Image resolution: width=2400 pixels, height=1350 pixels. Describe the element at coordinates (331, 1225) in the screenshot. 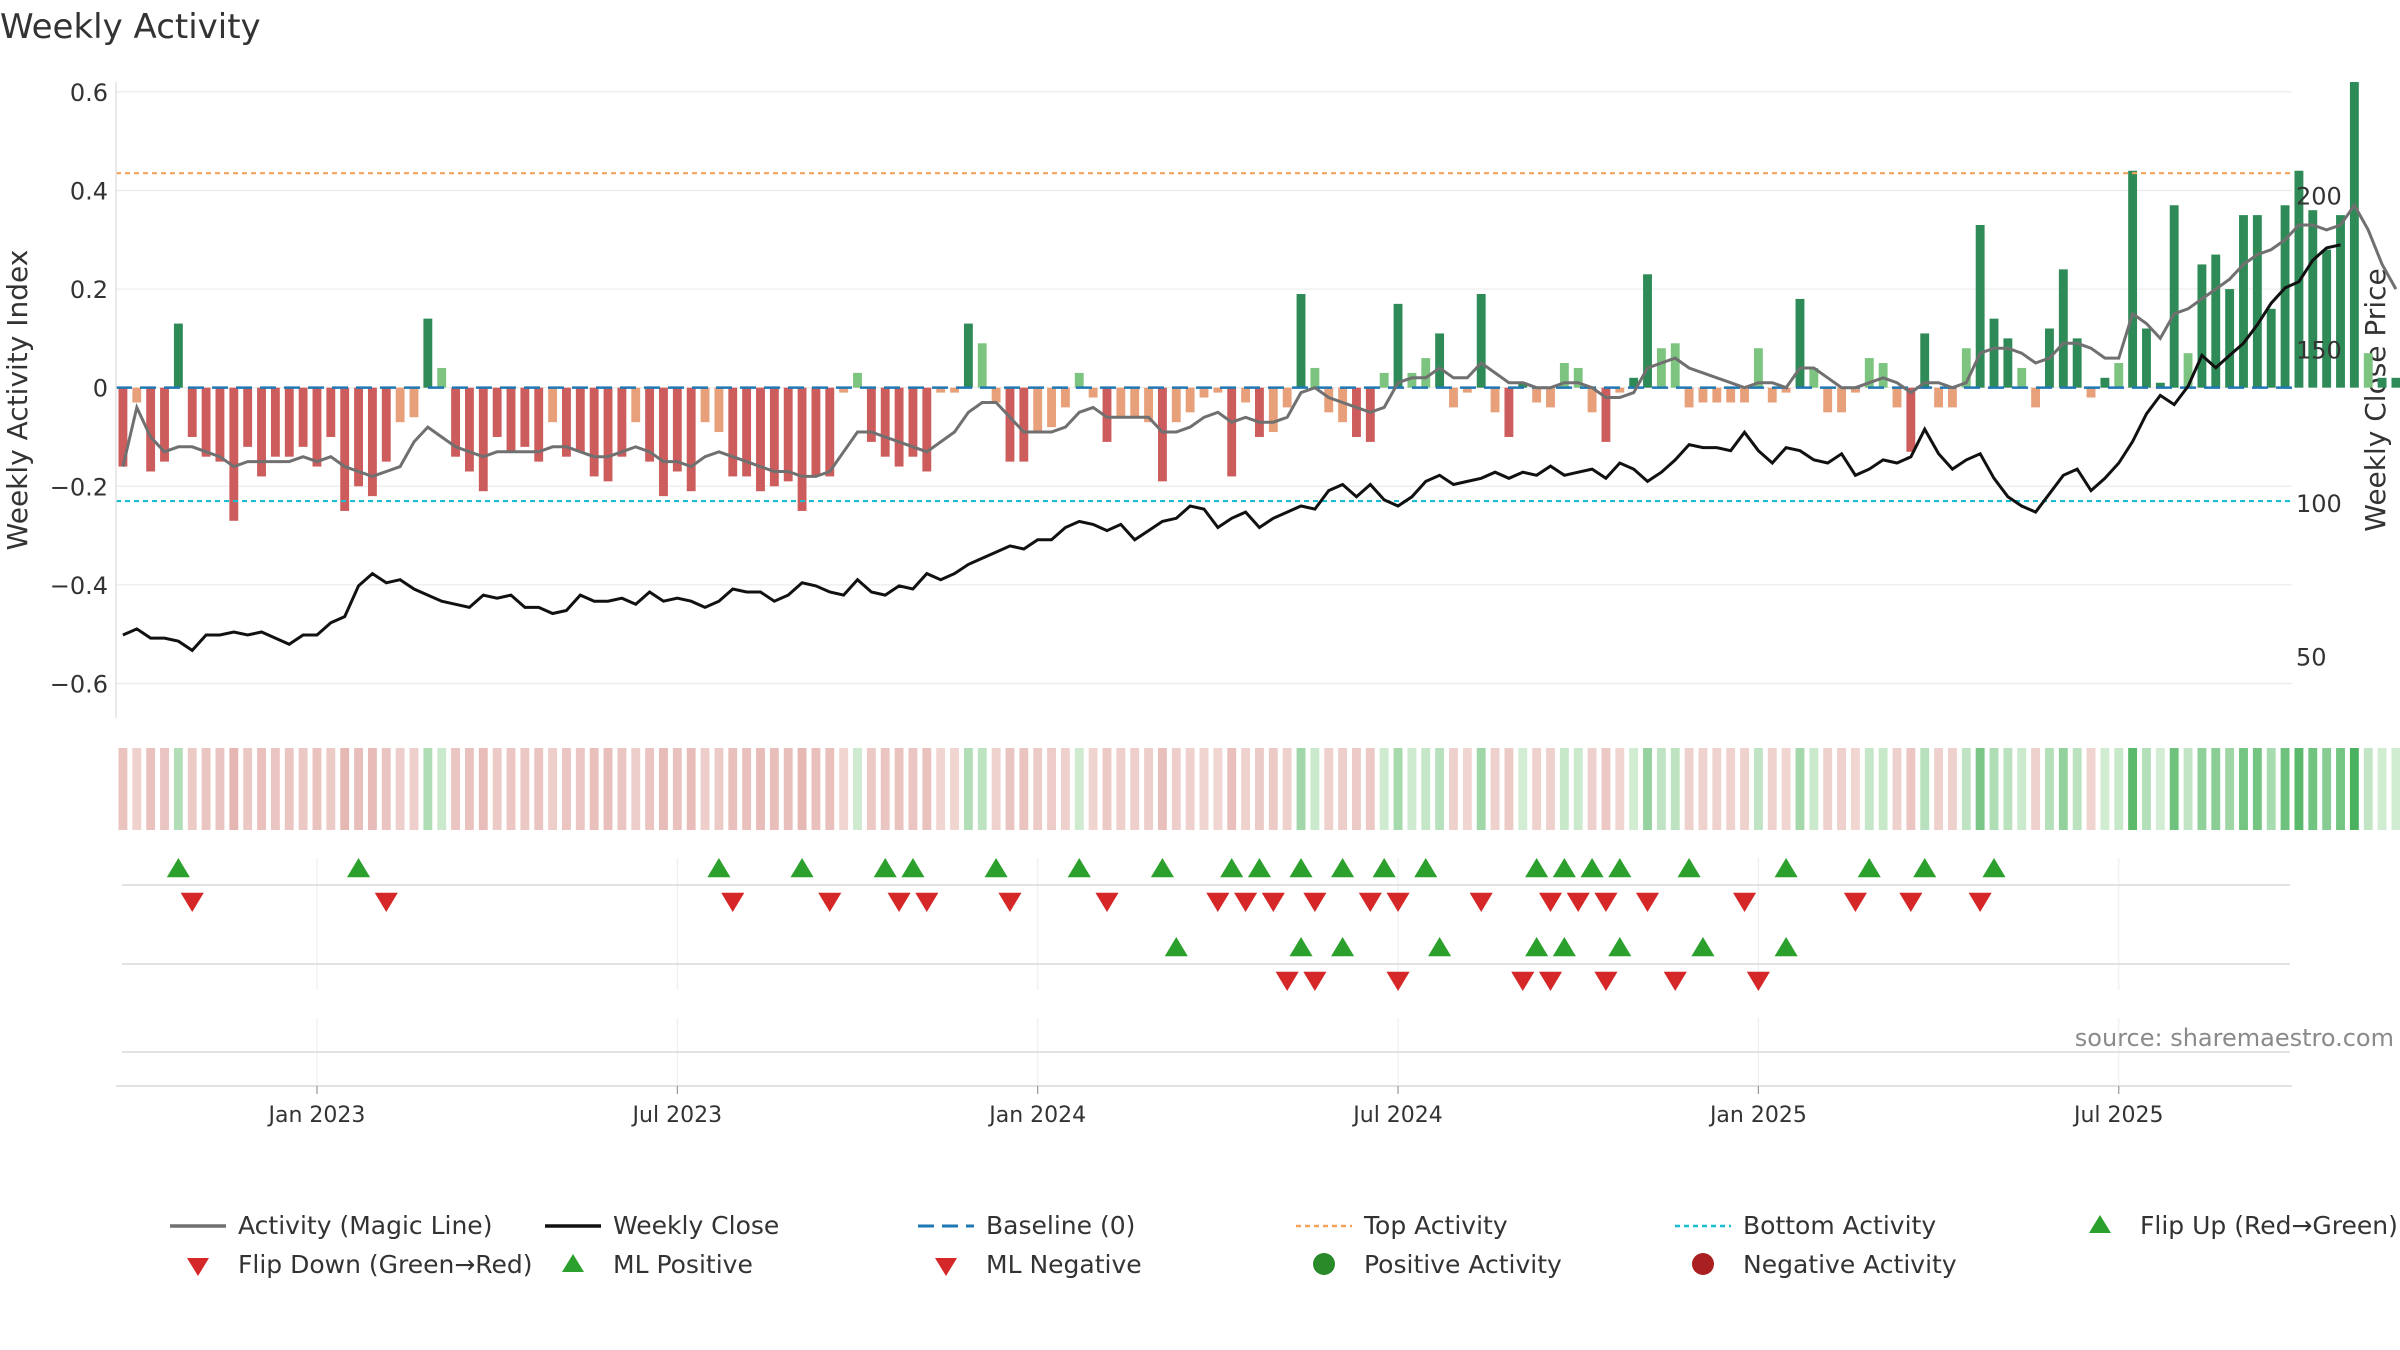

I see `legend-item: Activity (Magic Line)` at that location.